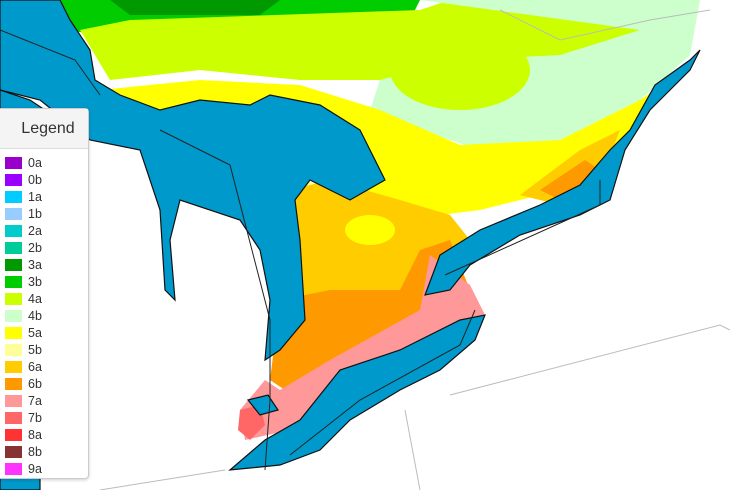 Image resolution: width=730 pixels, height=490 pixels. What do you see at coordinates (44, 264) in the screenshot?
I see `legend-item: 3a` at bounding box center [44, 264].